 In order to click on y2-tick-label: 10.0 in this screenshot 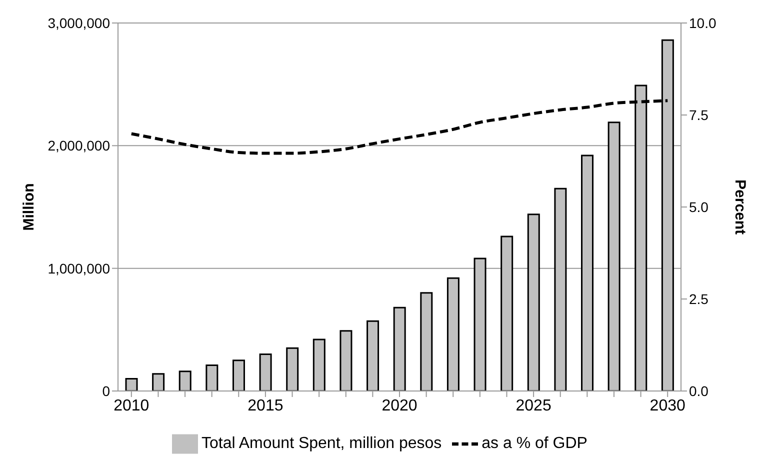, I will do `click(702, 22)`.